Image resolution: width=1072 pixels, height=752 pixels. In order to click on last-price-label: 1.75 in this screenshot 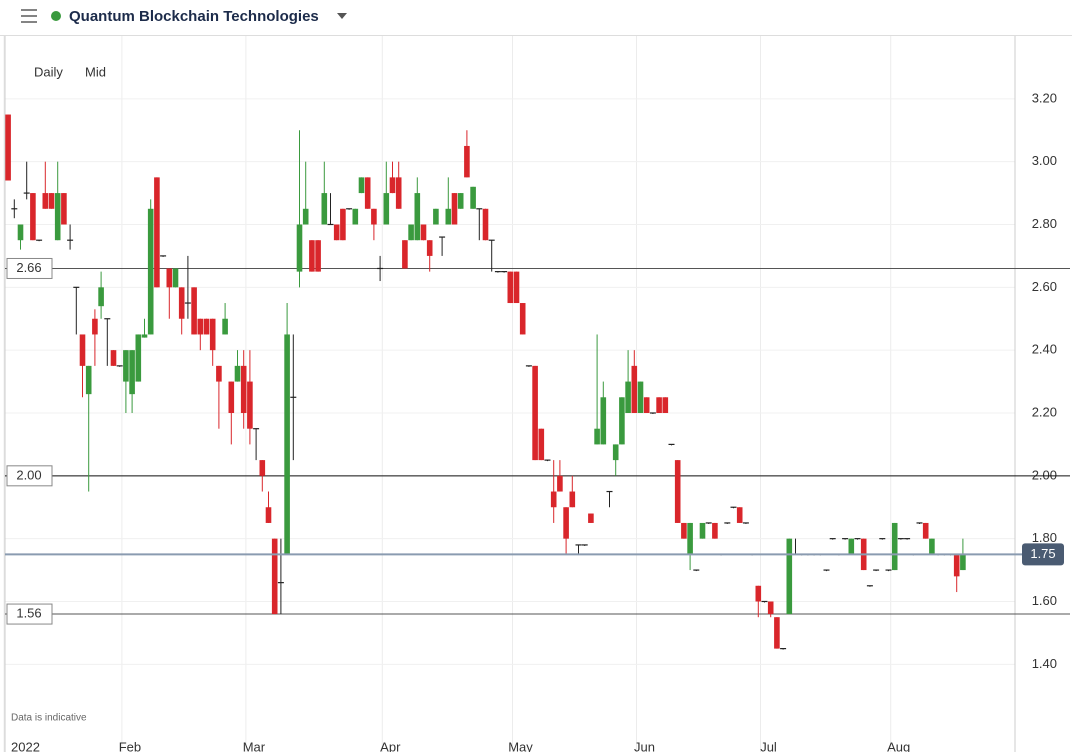, I will do `click(1042, 553)`.